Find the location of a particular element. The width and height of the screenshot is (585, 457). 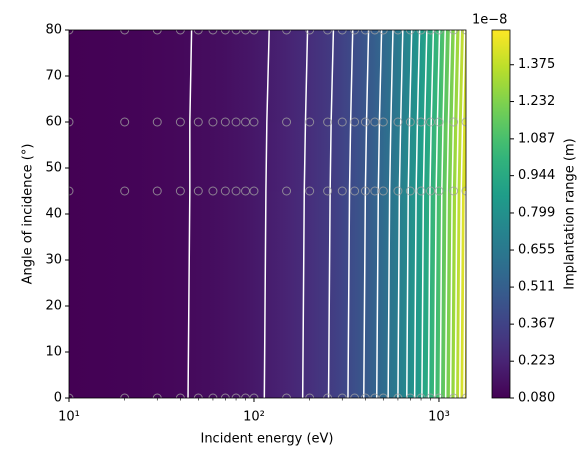

y-tick-label: 10 is located at coordinates (53, 352).